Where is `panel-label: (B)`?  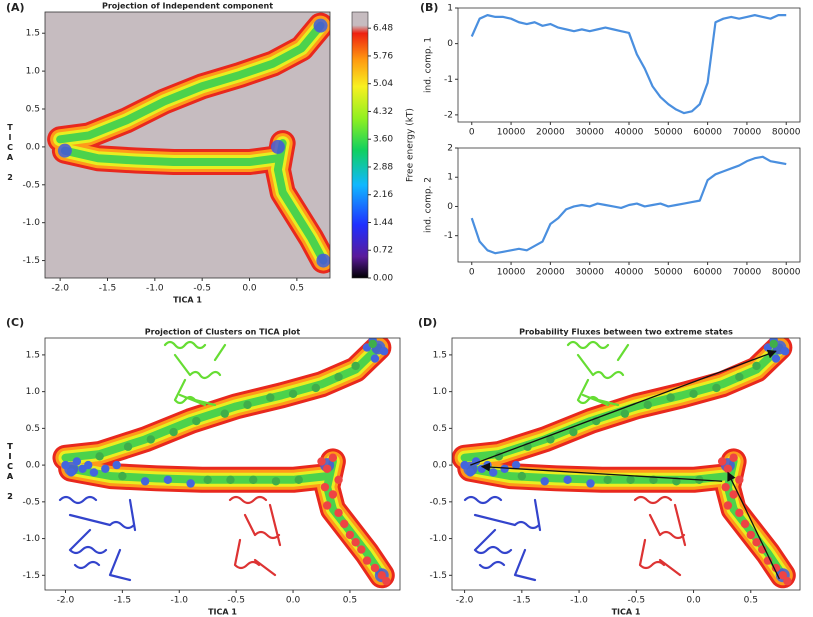 panel-label: (B) is located at coordinates (429, 7).